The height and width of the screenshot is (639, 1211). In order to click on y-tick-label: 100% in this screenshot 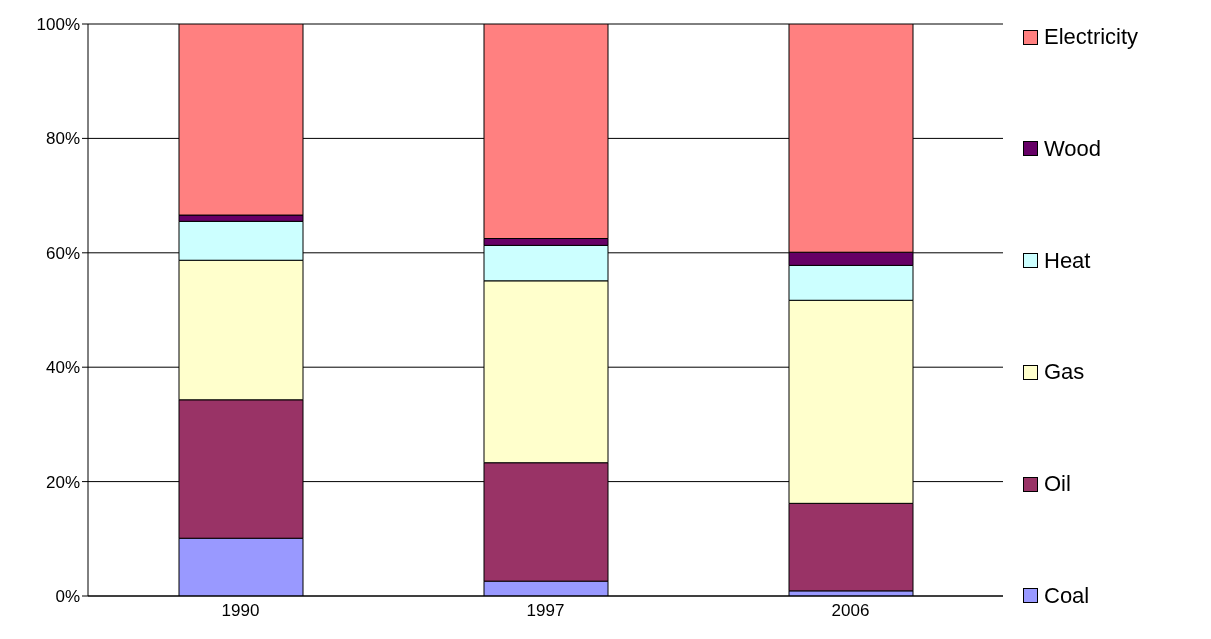, I will do `click(58, 25)`.